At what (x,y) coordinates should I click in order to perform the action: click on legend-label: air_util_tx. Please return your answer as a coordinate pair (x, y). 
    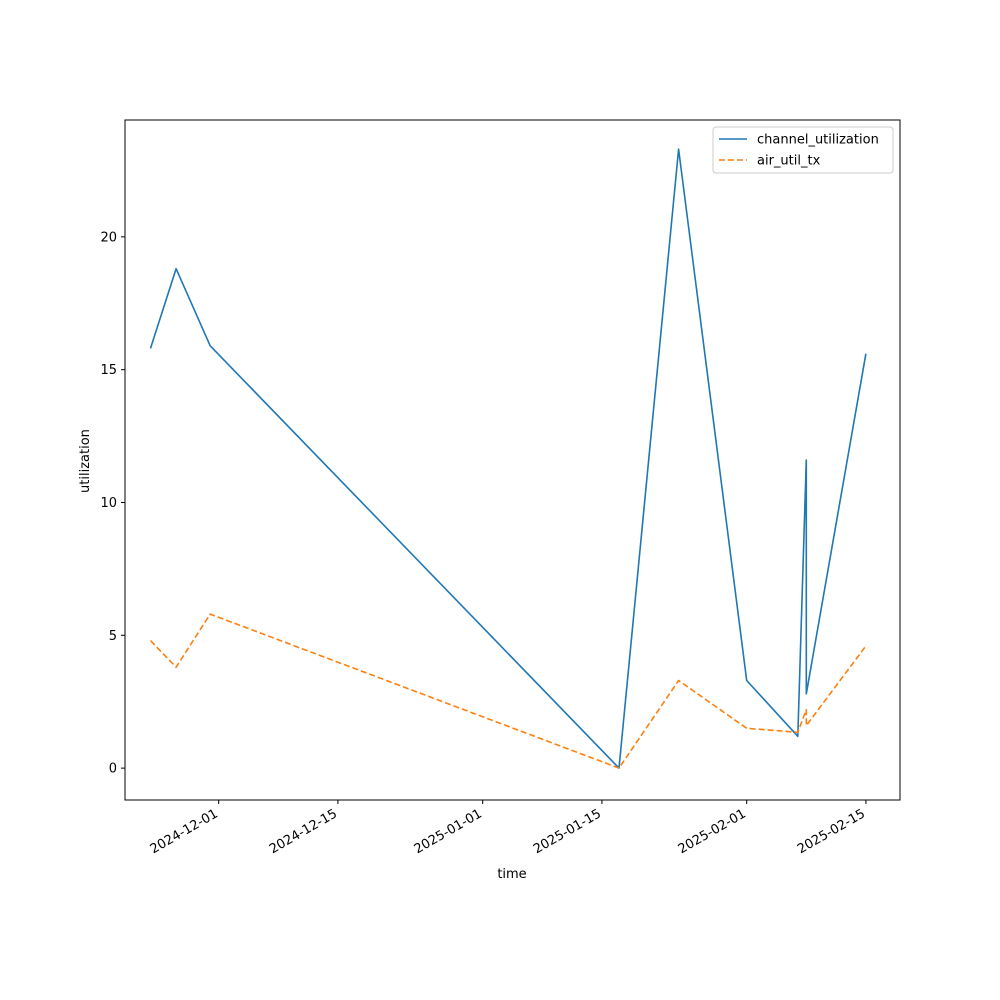
    Looking at the image, I should click on (789, 161).